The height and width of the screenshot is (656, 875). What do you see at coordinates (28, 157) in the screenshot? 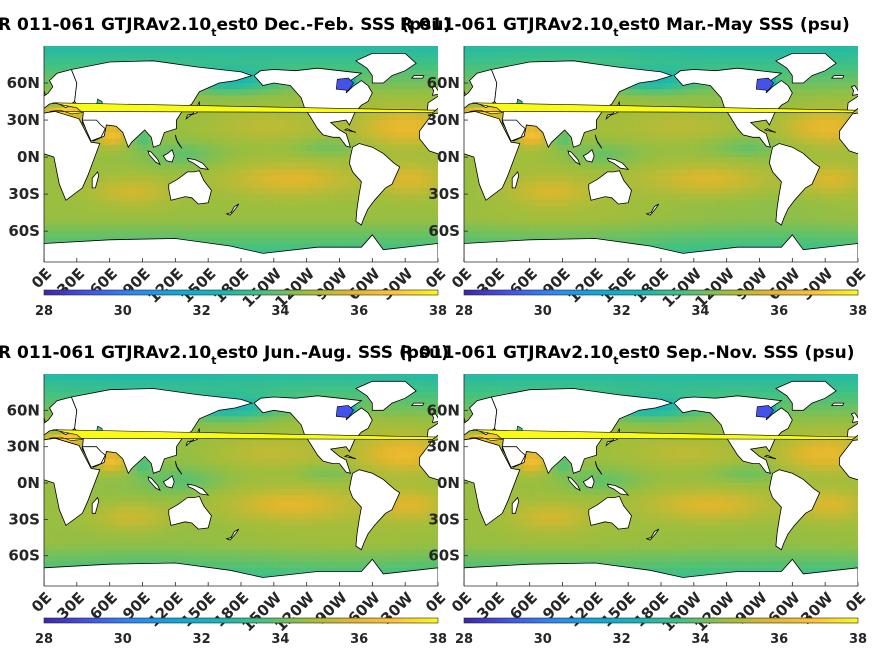
I see `lat-tick-label: 0N` at bounding box center [28, 157].